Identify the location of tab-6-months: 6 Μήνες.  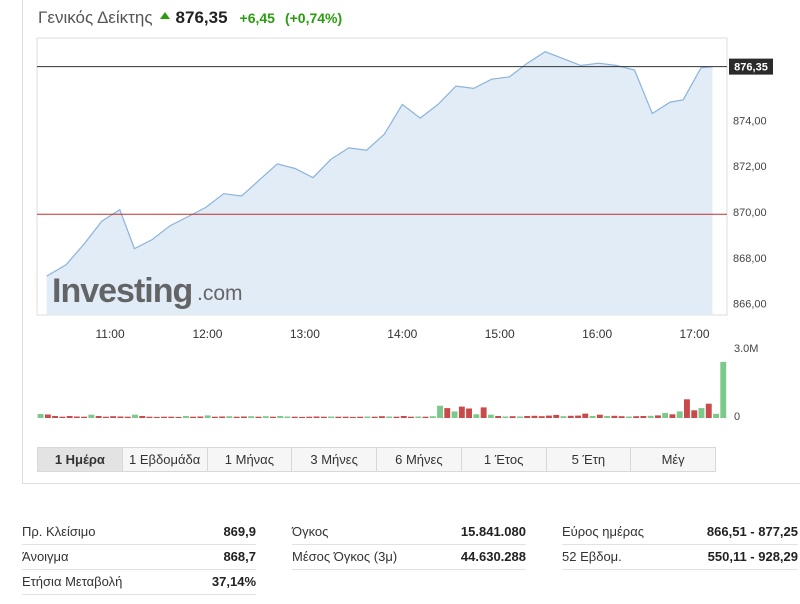
(419, 459).